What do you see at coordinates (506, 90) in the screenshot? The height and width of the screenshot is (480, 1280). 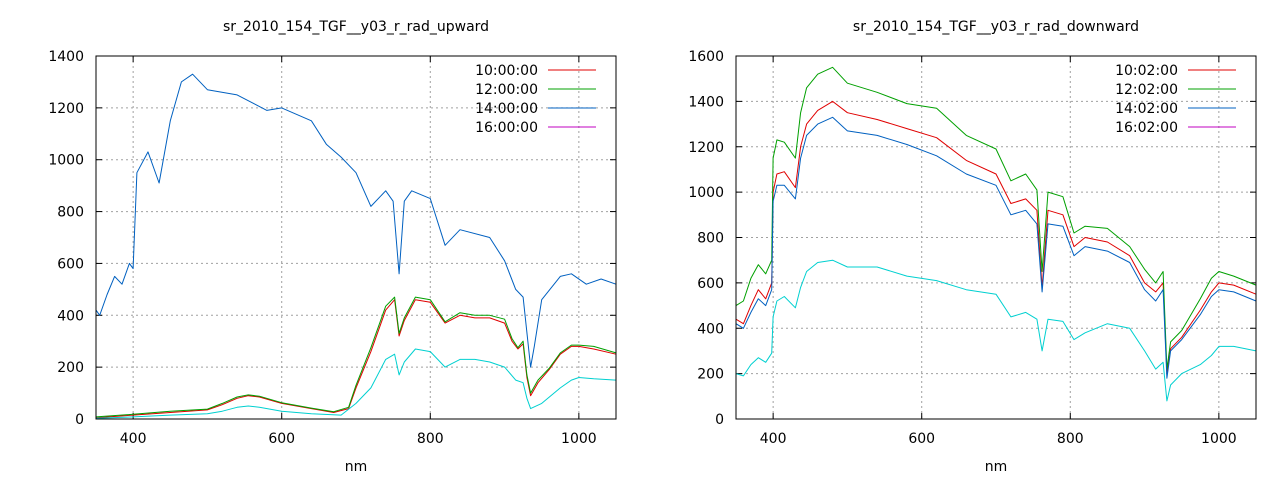 I see `legend-label: 12:00:00` at bounding box center [506, 90].